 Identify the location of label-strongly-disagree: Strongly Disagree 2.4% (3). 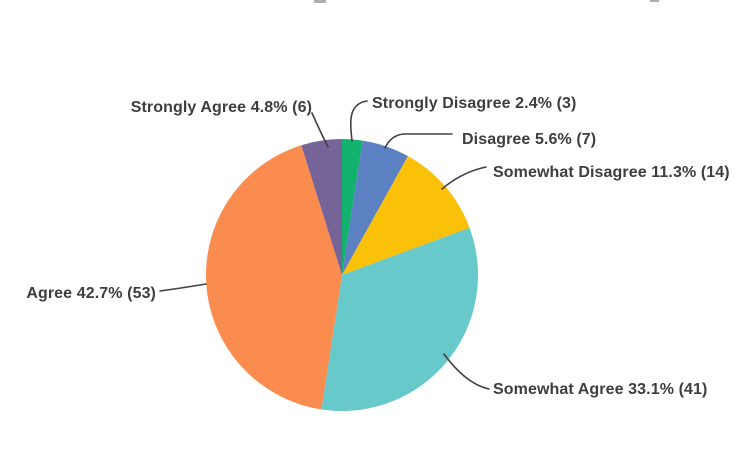
(474, 103).